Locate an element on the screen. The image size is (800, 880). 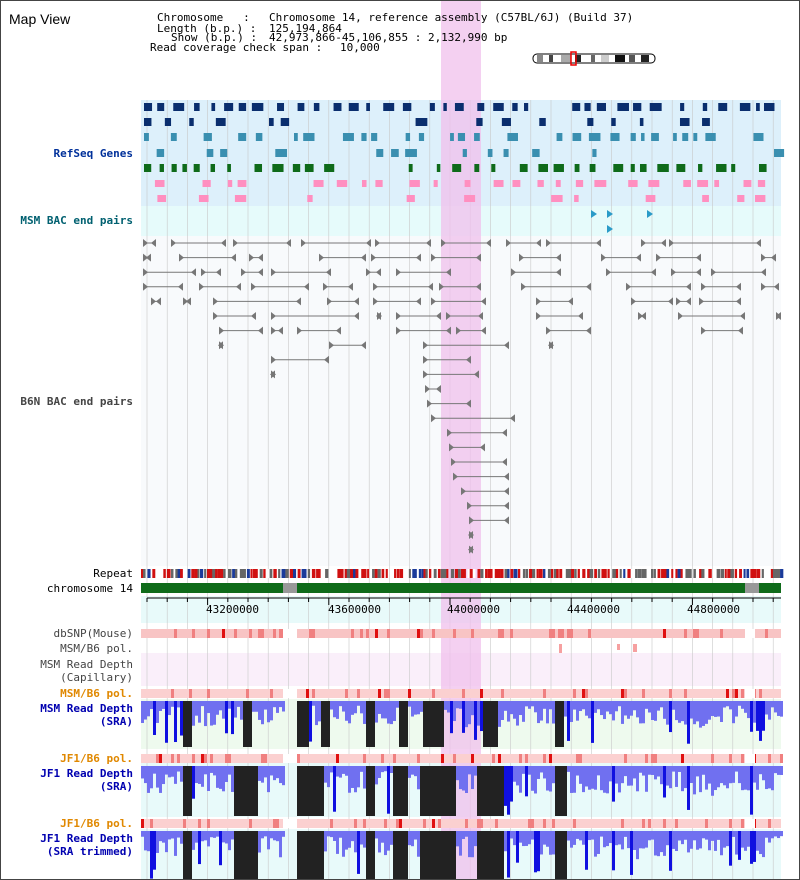
track-label-refseq: RefSeq Genes is located at coordinates (93, 153).